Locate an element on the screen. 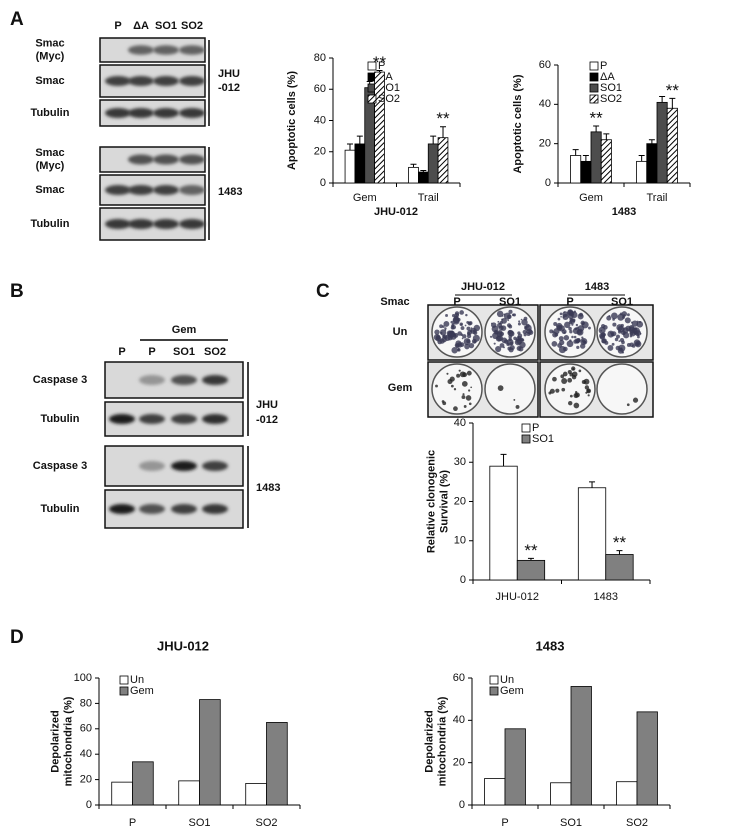 Image resolution: width=729 pixels, height=833 pixels. y-axis-label: Relative clonogenic is located at coordinates (431, 501).